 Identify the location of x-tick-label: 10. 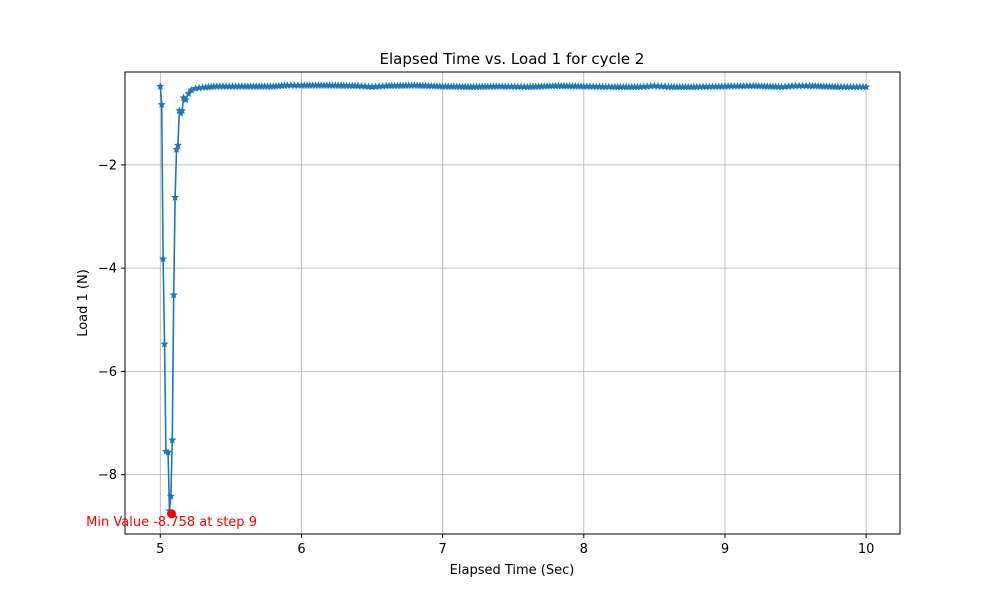
(866, 549).